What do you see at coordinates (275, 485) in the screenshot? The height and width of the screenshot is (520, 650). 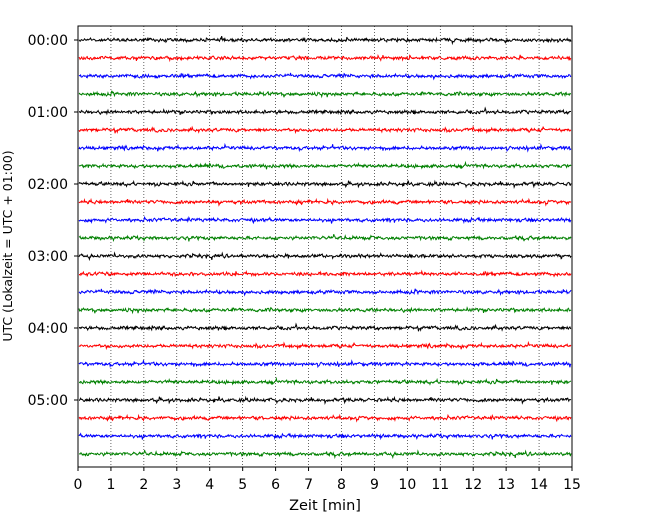 I see `x-tick-label: 6` at bounding box center [275, 485].